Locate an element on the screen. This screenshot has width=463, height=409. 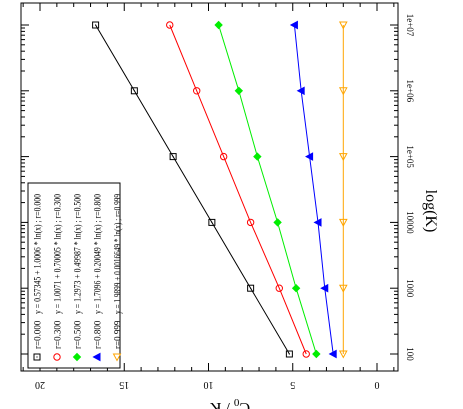
legend-fit-label: y = 1.7096 + 0.20049 * ln(x) ; r=0.800 is located at coordinates (98, 254).